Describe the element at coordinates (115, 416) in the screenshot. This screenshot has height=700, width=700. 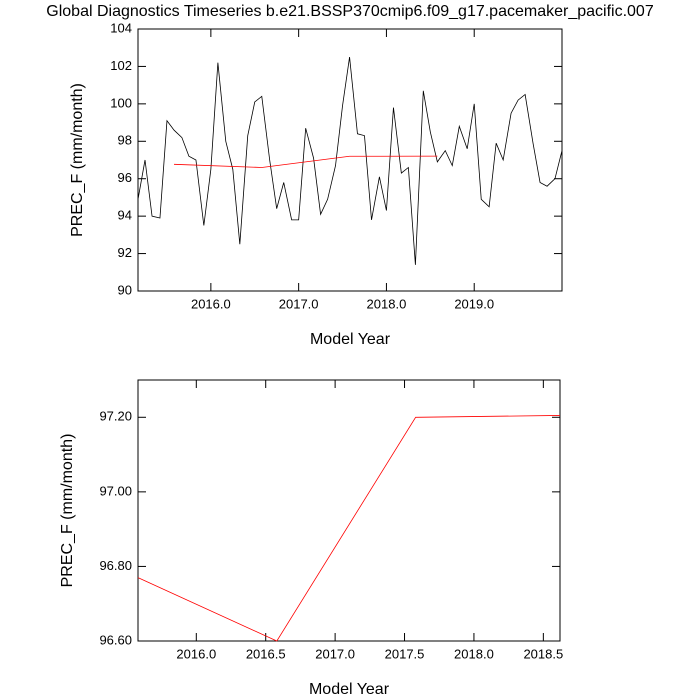
I see `y-tick-label: 97.20` at that location.